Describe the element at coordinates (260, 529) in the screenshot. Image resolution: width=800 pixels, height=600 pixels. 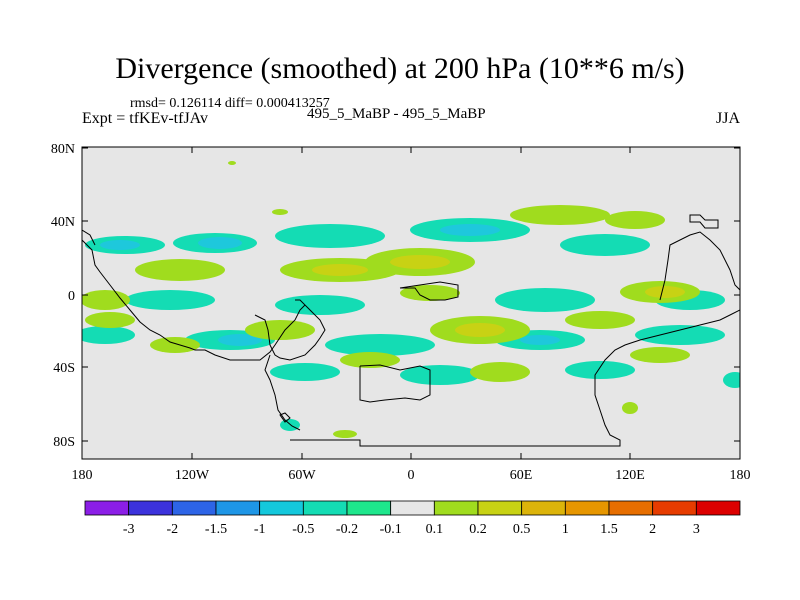
I see `colorbar-label: -1` at that location.